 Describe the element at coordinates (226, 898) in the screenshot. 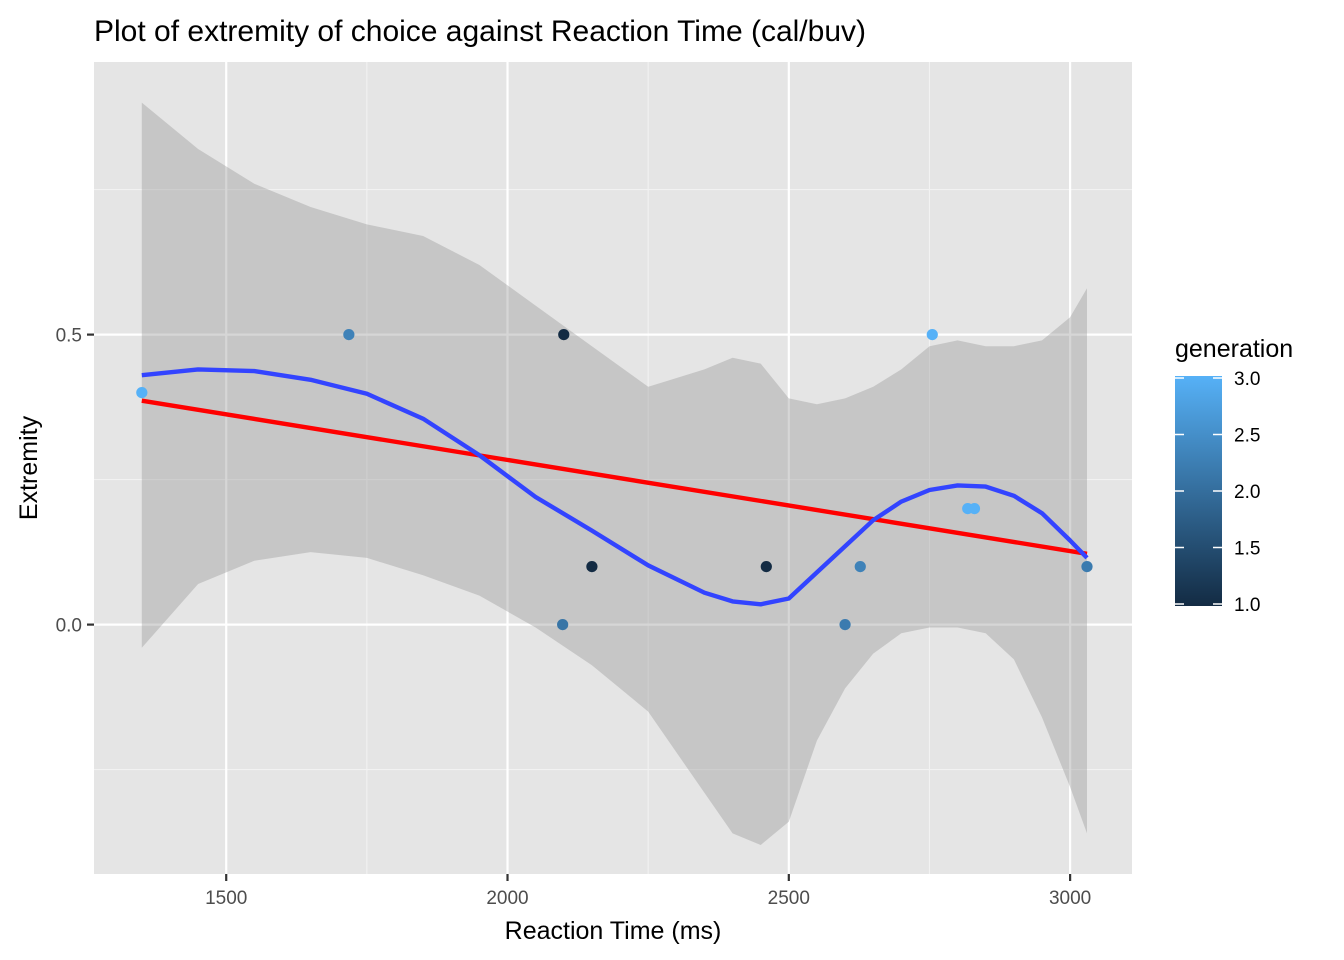

I see `x-tick-label: 1500` at that location.